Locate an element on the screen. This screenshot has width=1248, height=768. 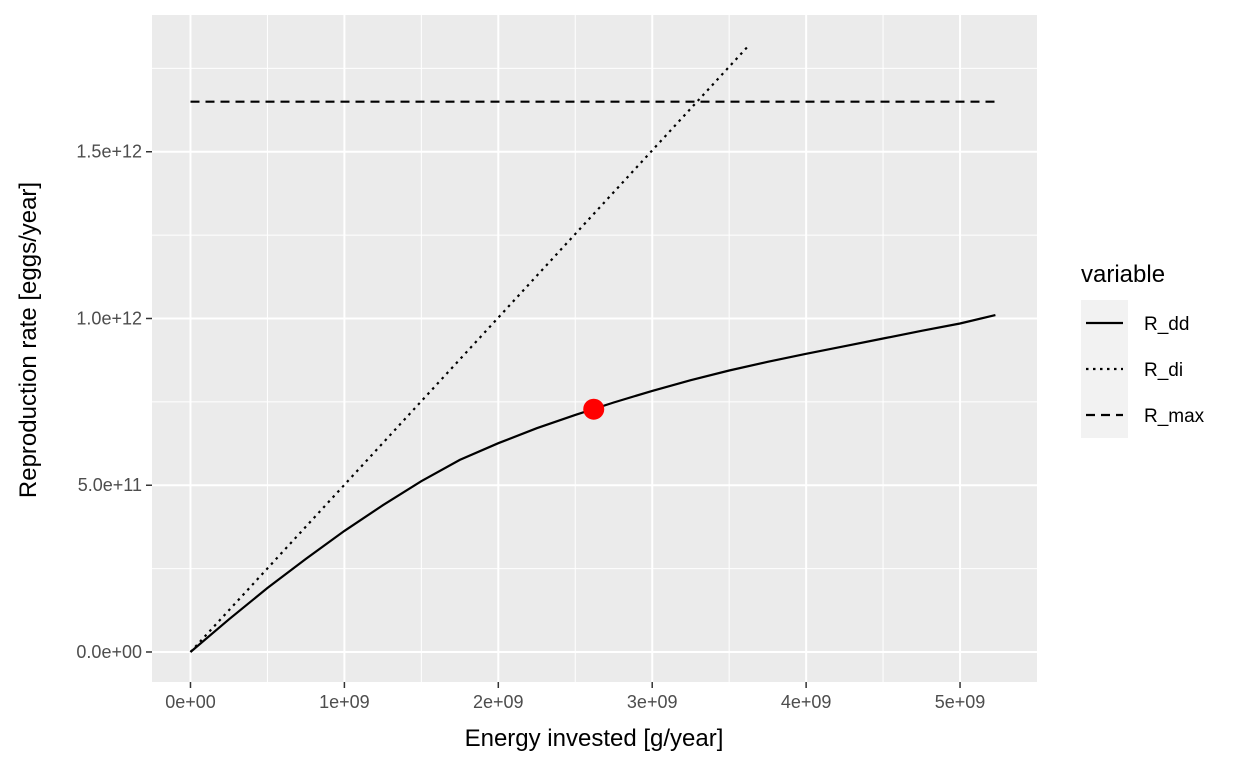
legend-label: R_di is located at coordinates (1163, 370).